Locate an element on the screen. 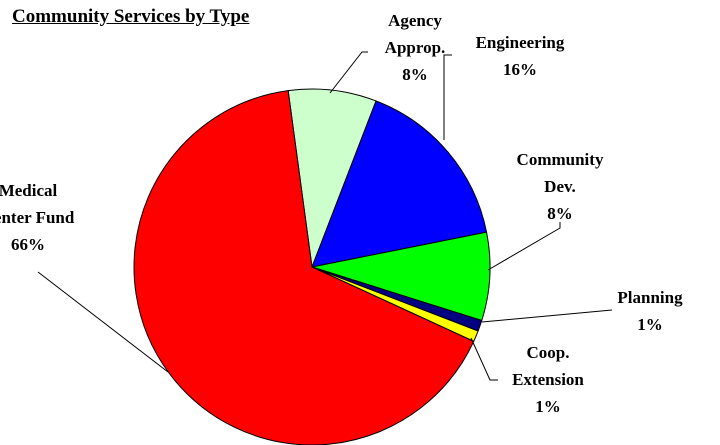 The width and height of the screenshot is (720, 445). value-label: 66% is located at coordinates (28, 244).